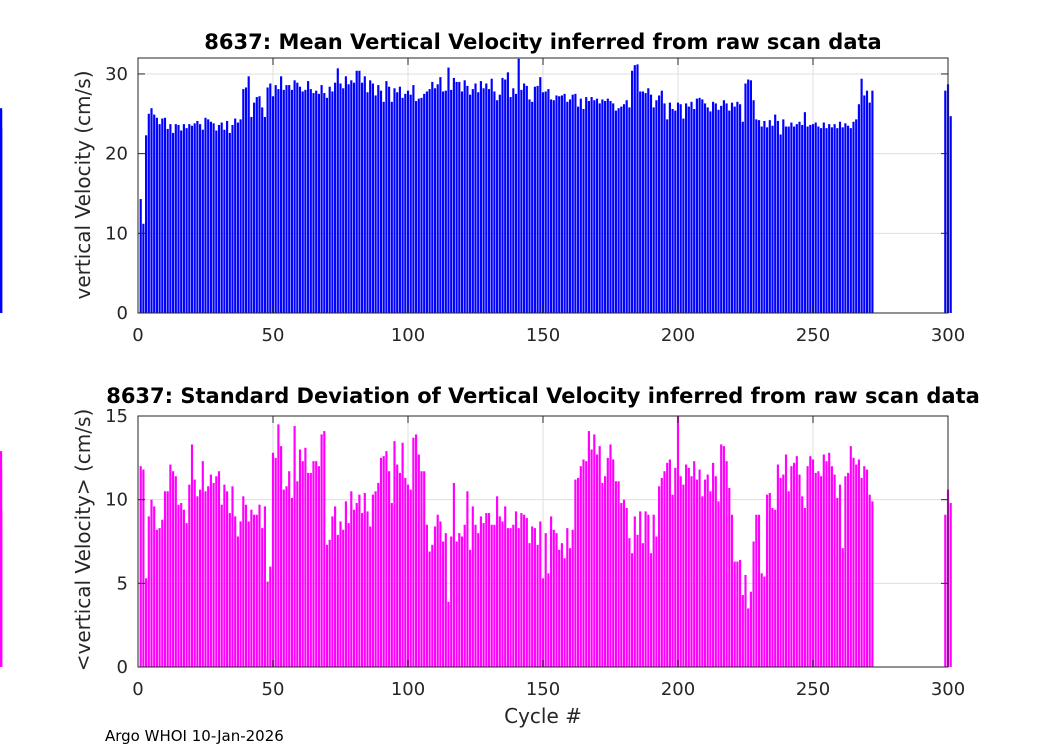  What do you see at coordinates (543, 716) in the screenshot?
I see `x-axis-label: Cycle #` at bounding box center [543, 716].